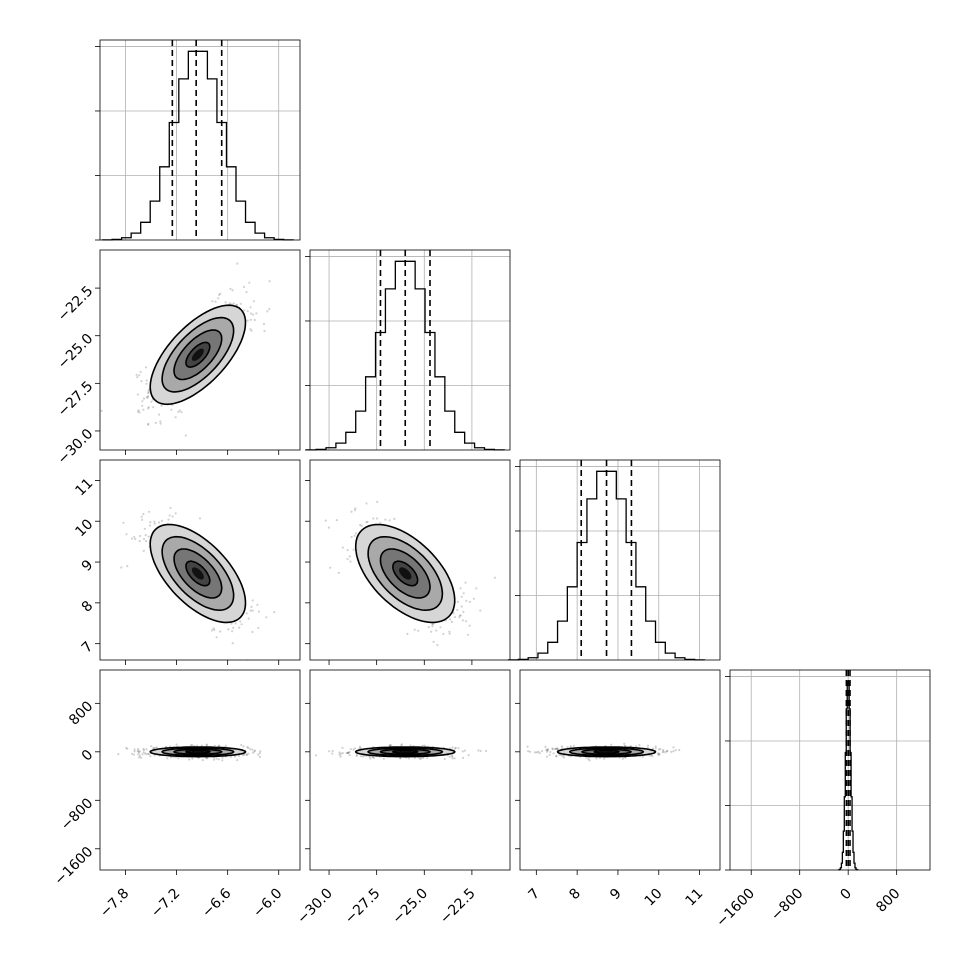  What do you see at coordinates (114, 903) in the screenshot?
I see `x-tick-label: −7.8` at bounding box center [114, 903].